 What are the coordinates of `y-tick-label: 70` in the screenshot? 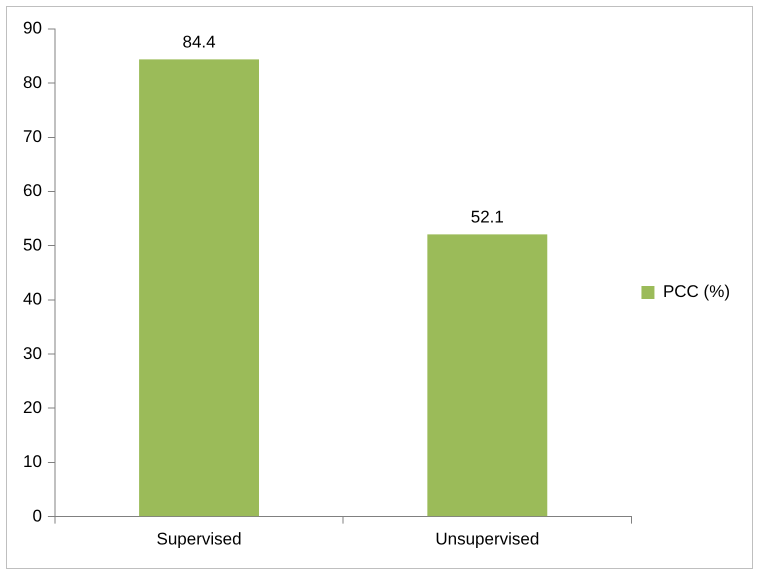 It's located at (32, 136).